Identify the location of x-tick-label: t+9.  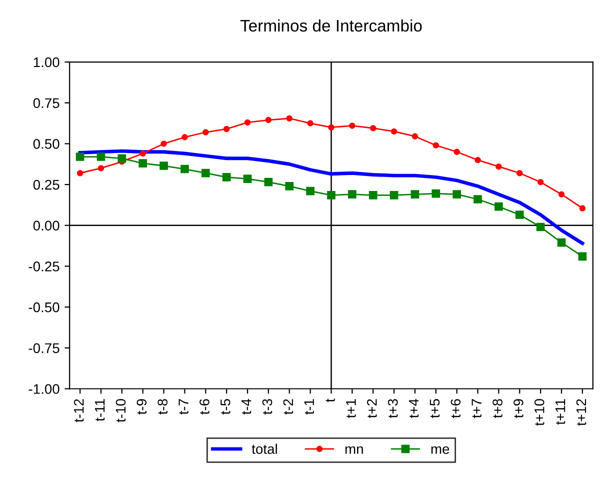
(519, 408).